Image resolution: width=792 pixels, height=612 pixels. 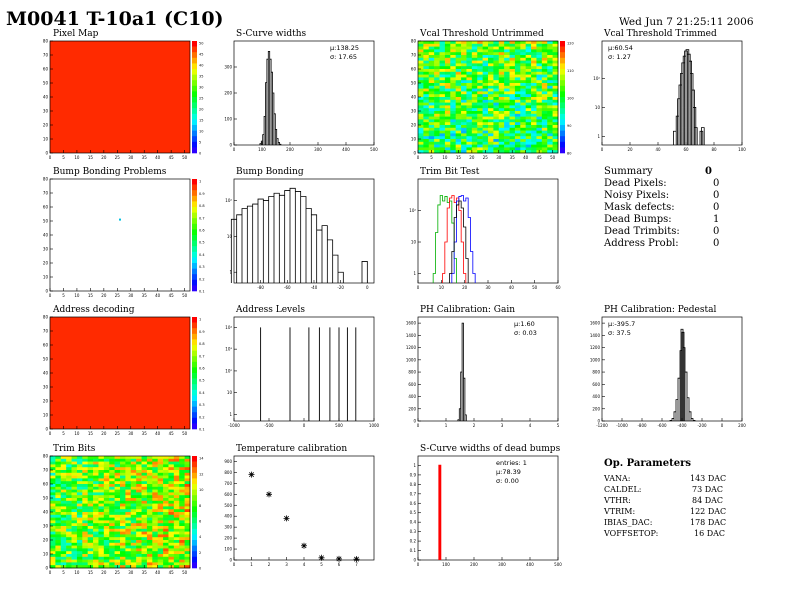 What do you see at coordinates (413, 503) in the screenshot?
I see `y-tick-label: 0.6` at bounding box center [413, 503].